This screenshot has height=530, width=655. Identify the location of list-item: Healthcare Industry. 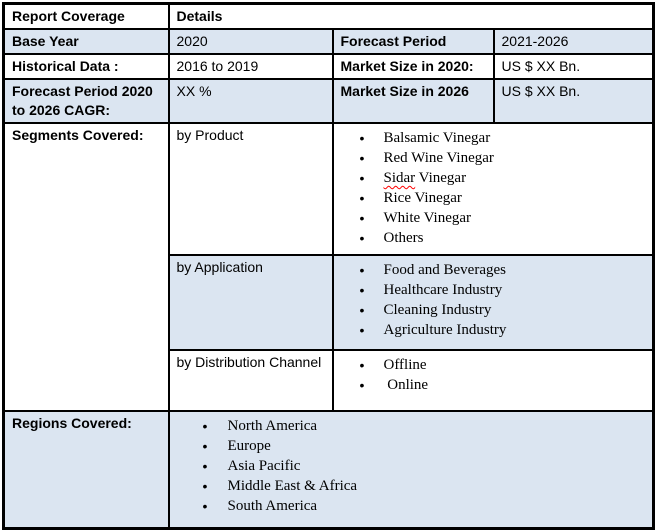
(492, 290).